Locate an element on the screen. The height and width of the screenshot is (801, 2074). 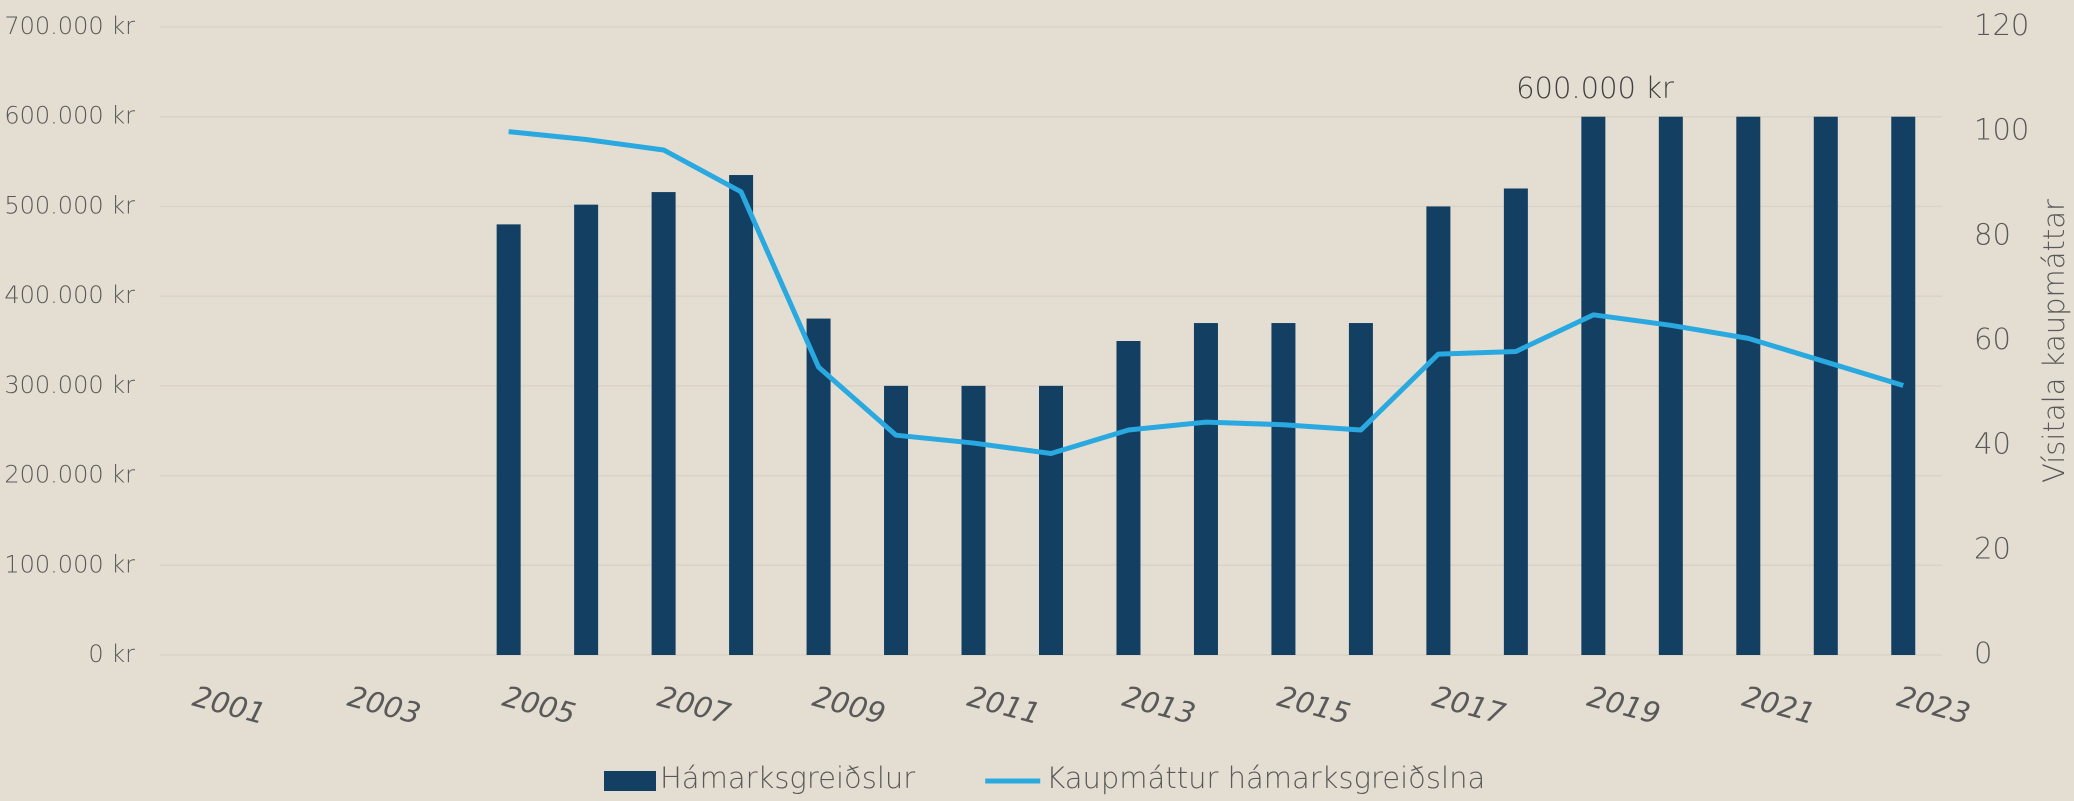
y2-axis-label: Vísitala kaupmáttar is located at coordinates (2054, 341).